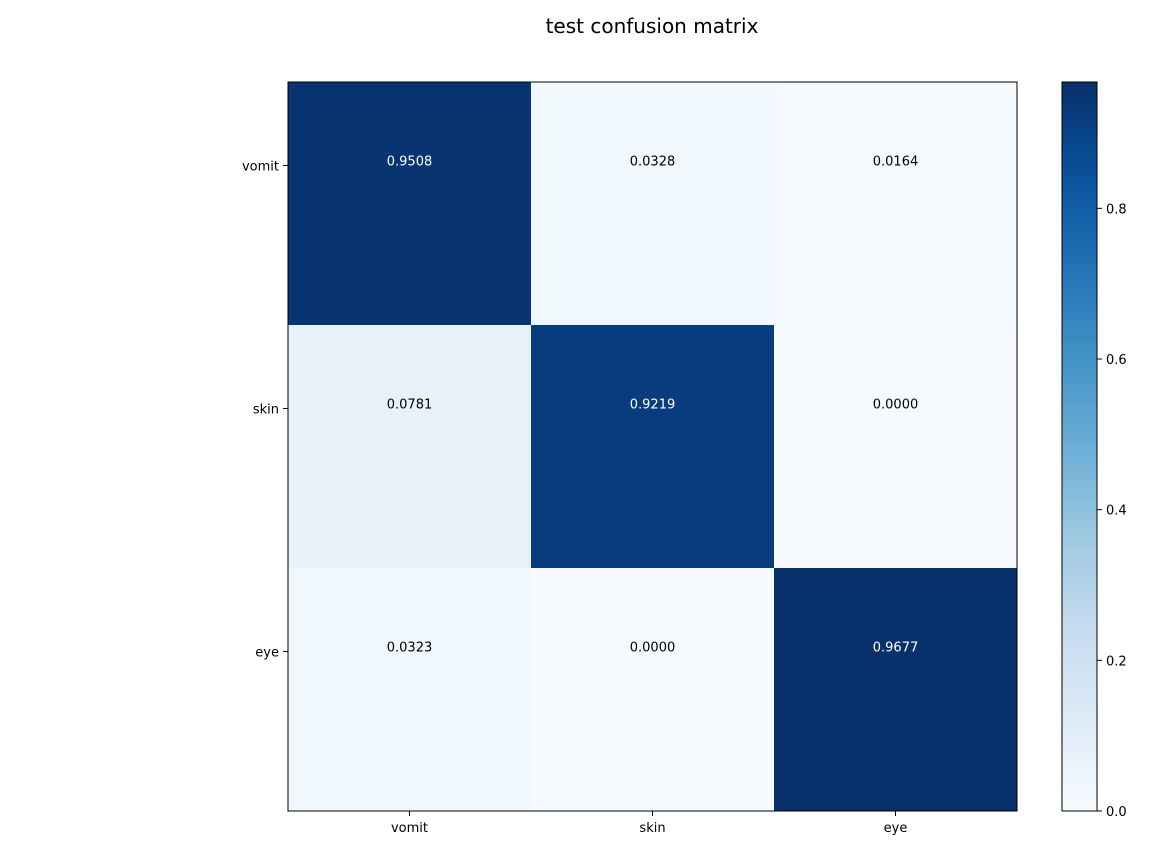 The height and width of the screenshot is (850, 1150). I want to click on y-tick-label: eye, so click(267, 653).